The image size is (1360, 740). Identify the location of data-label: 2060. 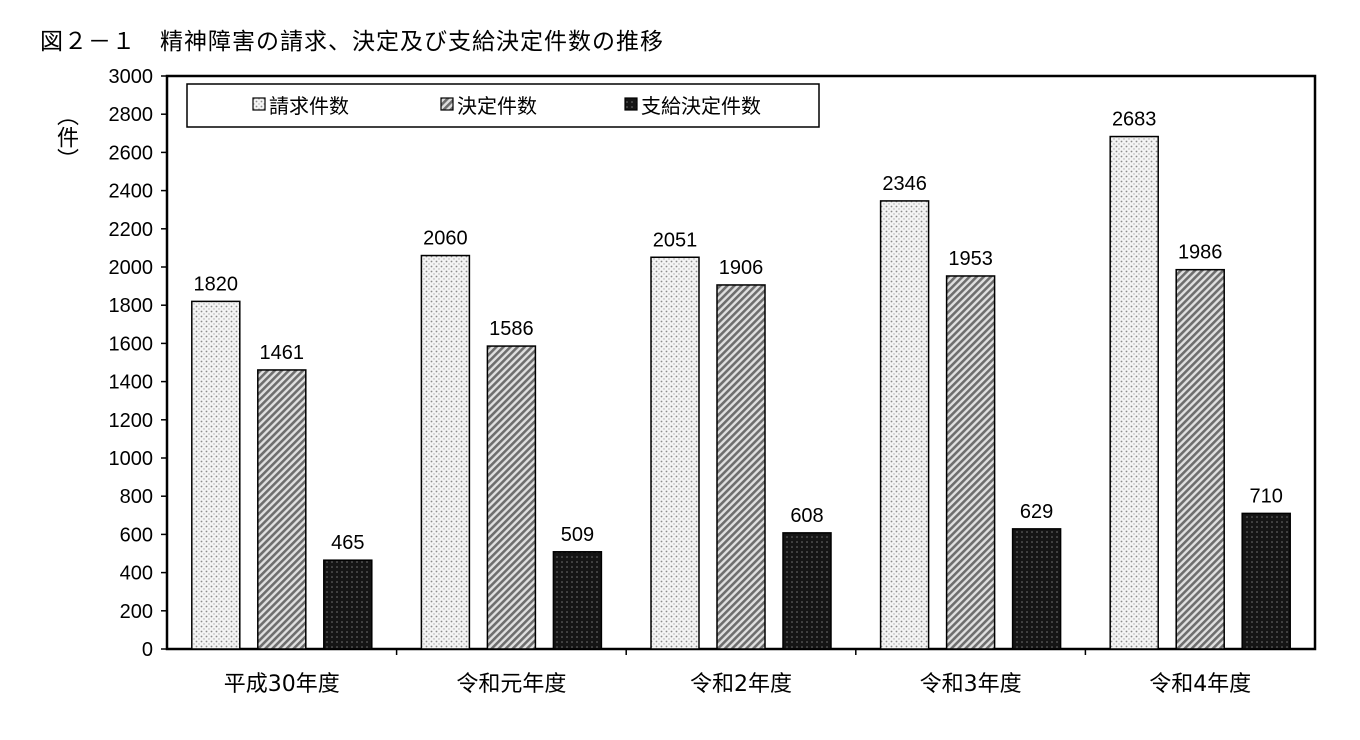
(445, 239).